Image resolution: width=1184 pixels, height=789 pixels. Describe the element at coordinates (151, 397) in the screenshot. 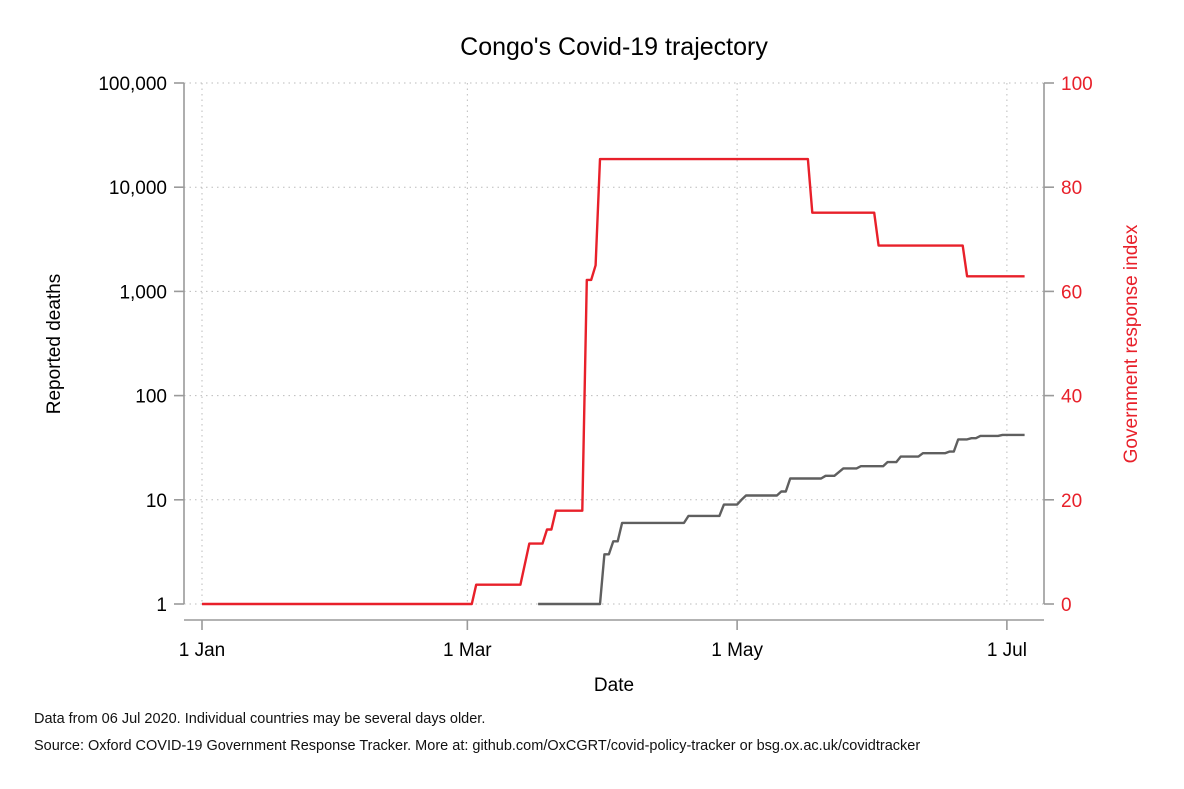

I see `left-axis-tick-label: 100` at that location.